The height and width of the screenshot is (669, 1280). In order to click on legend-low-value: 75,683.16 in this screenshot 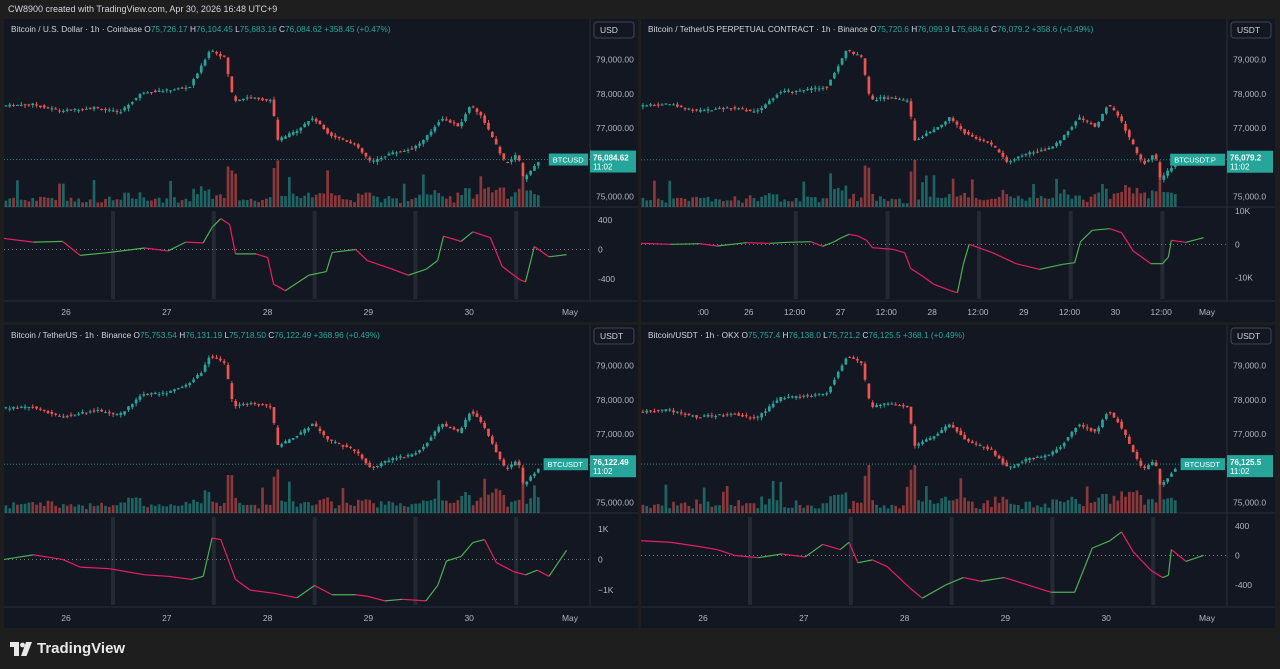, I will do `click(259, 29)`.